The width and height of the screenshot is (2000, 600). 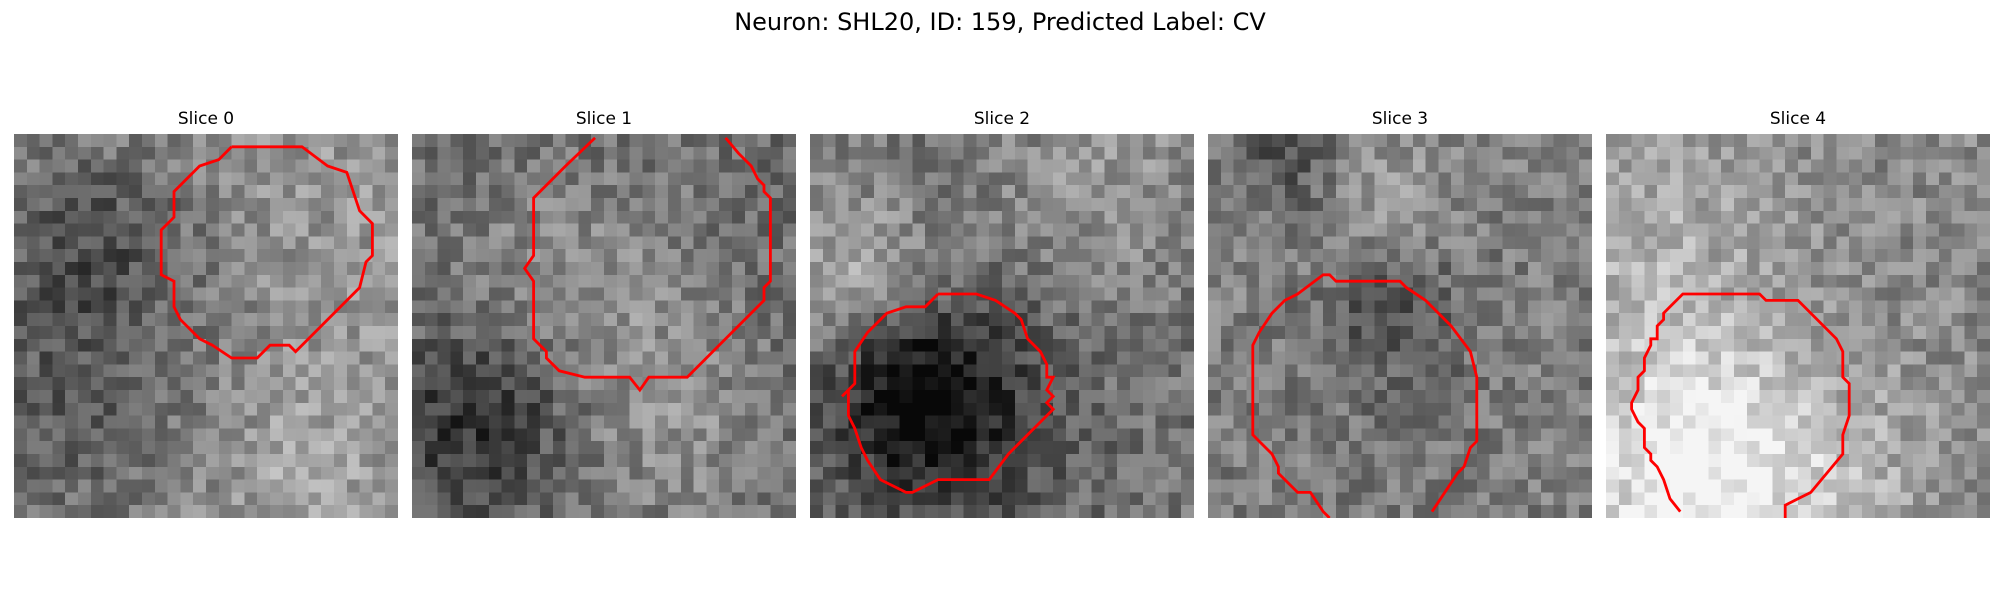 I want to click on slice-panel-3: Slice 3, so click(x=1400, y=313).